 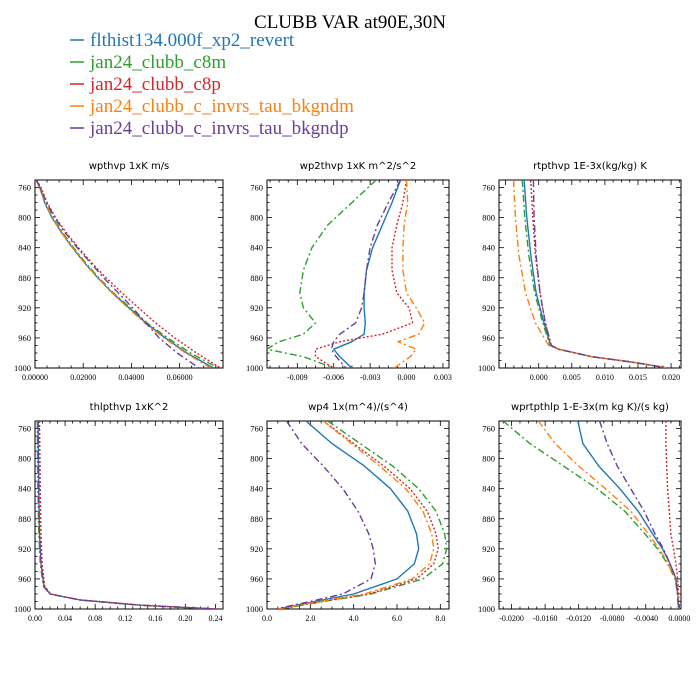 What do you see at coordinates (679, 618) in the screenshot?
I see `x-tick-label: 0.0000` at bounding box center [679, 618].